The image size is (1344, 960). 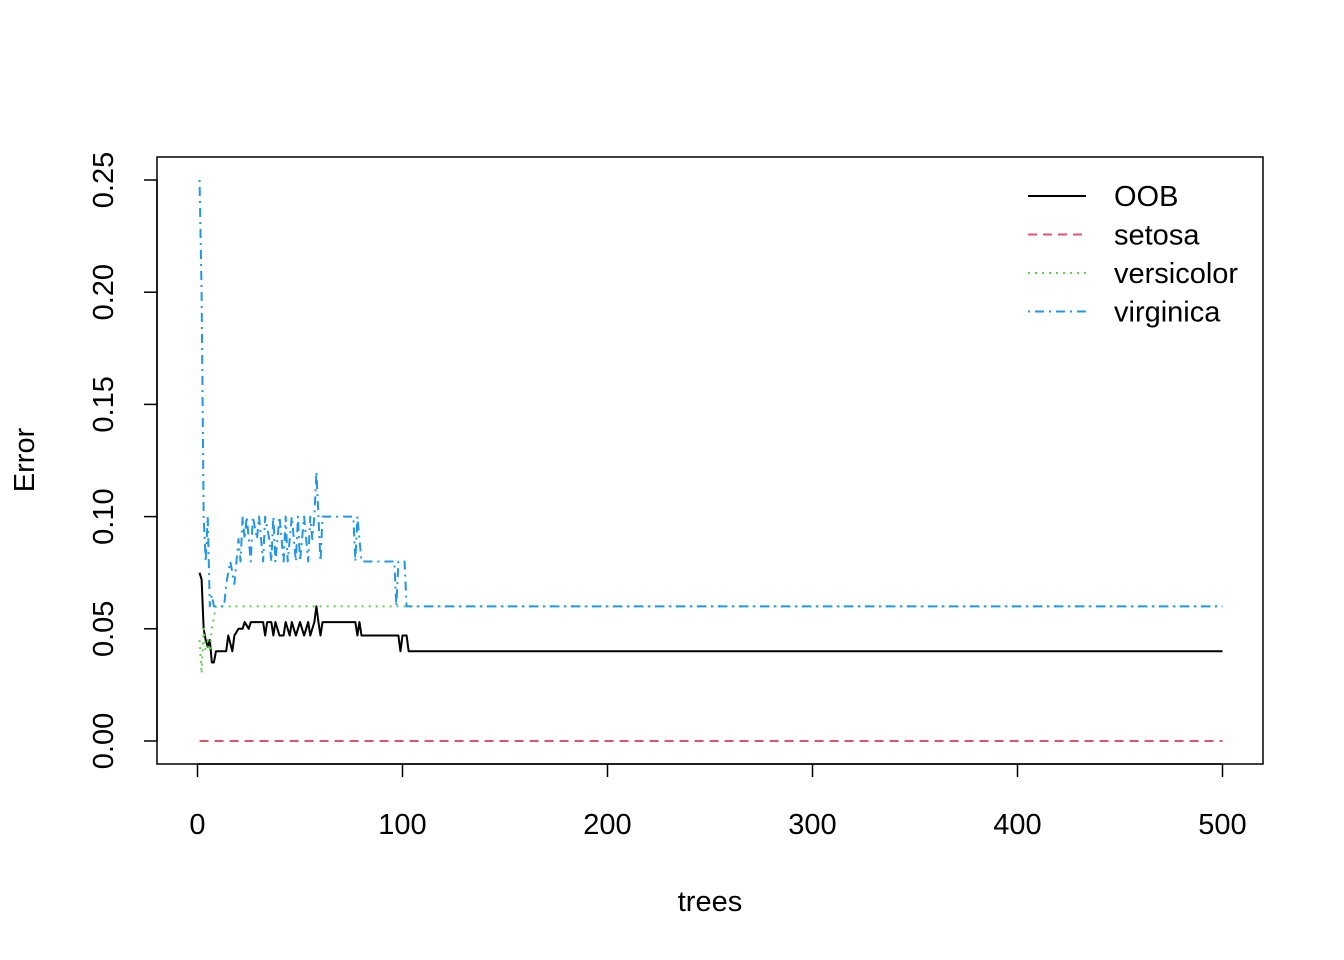 I want to click on series-line-OOB, so click(x=710, y=618).